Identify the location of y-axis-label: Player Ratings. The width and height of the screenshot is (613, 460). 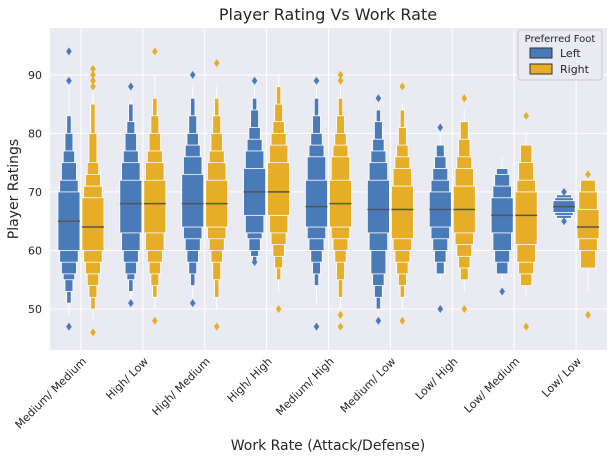
(14, 189).